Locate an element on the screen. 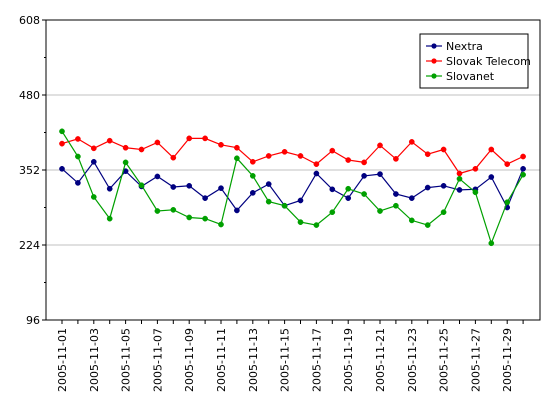 Image resolution: width=550 pixels, height=410 pixels. x-tick-label: 2005-11-25 is located at coordinates (444, 360).